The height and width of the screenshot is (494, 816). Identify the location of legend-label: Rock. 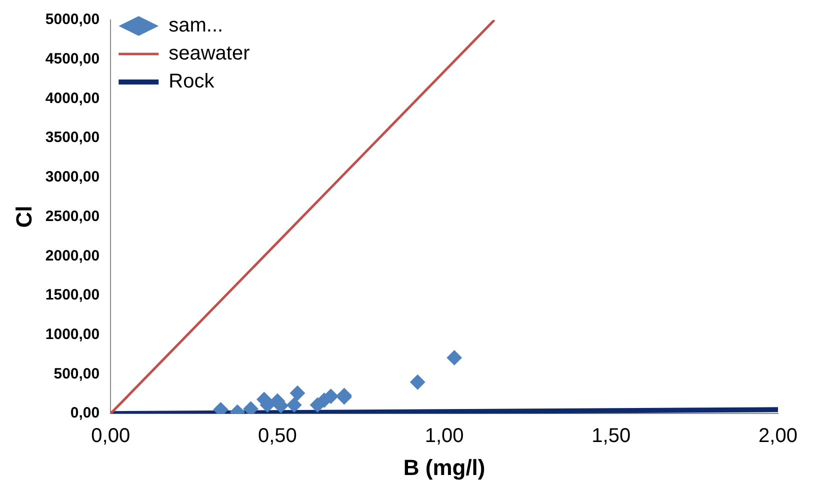
(192, 81).